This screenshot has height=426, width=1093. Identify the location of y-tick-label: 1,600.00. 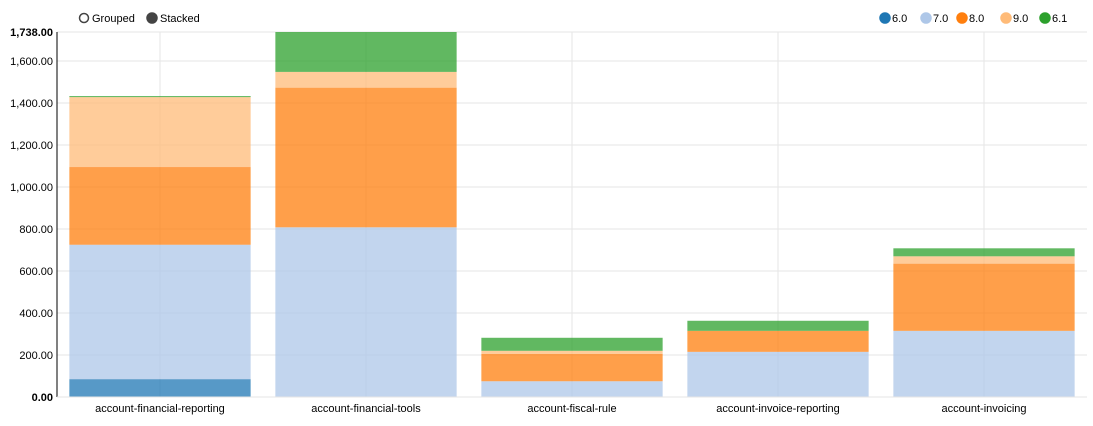
(31, 62).